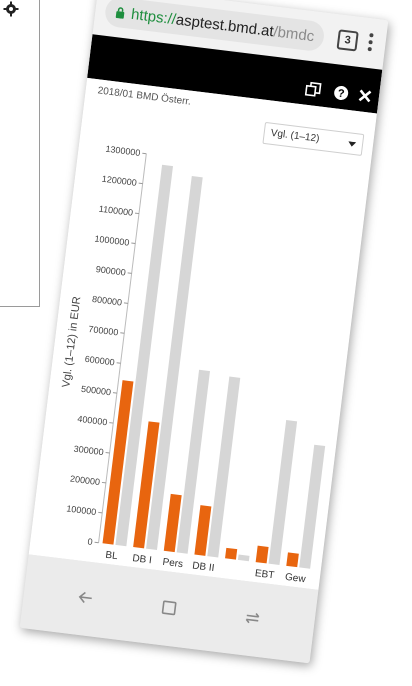  I want to click on report-title: 2018/01 BMD Österr., so click(144, 96).